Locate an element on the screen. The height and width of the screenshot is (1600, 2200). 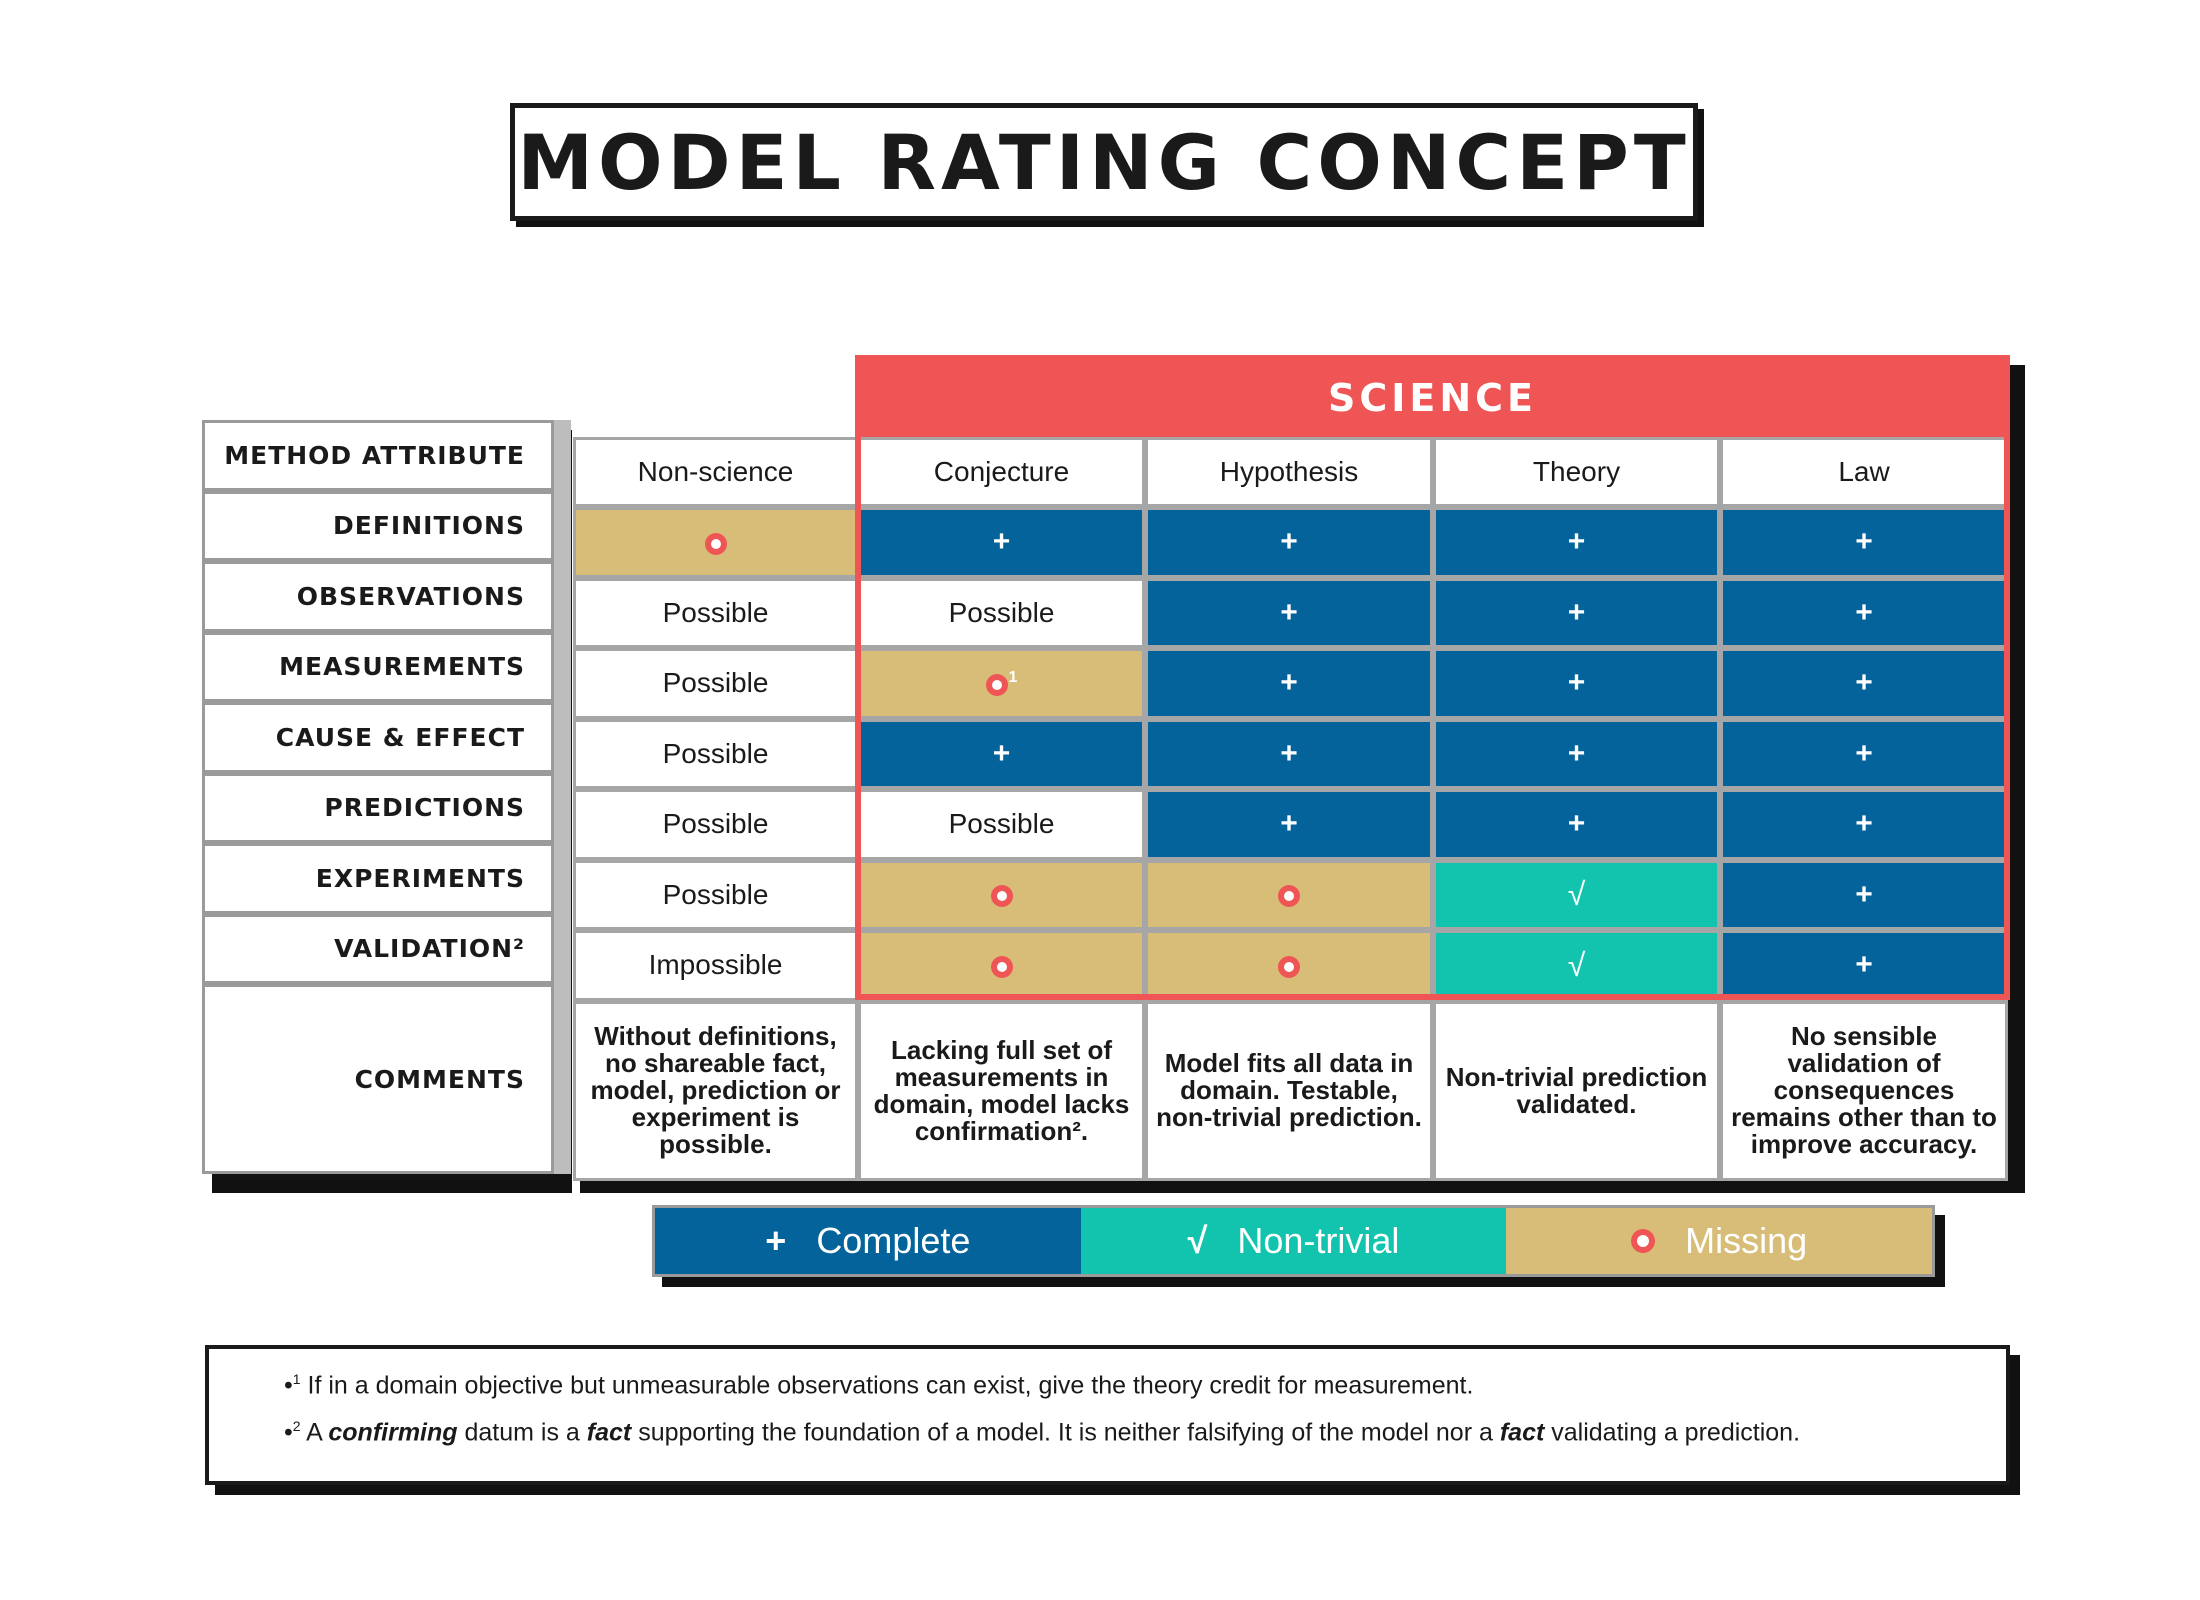
column-header: Non-science is located at coordinates (715, 472).